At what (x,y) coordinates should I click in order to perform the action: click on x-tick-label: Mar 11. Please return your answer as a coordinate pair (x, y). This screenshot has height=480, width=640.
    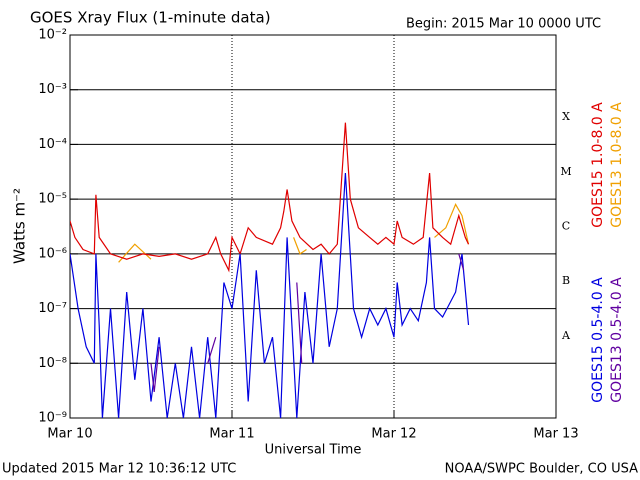
    Looking at the image, I should click on (231, 434).